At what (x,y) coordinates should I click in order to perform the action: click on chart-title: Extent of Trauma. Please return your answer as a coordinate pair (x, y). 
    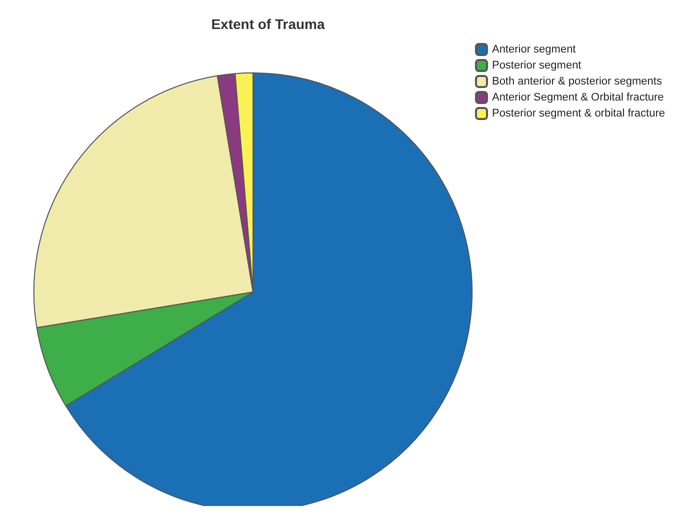
    Looking at the image, I should click on (268, 24).